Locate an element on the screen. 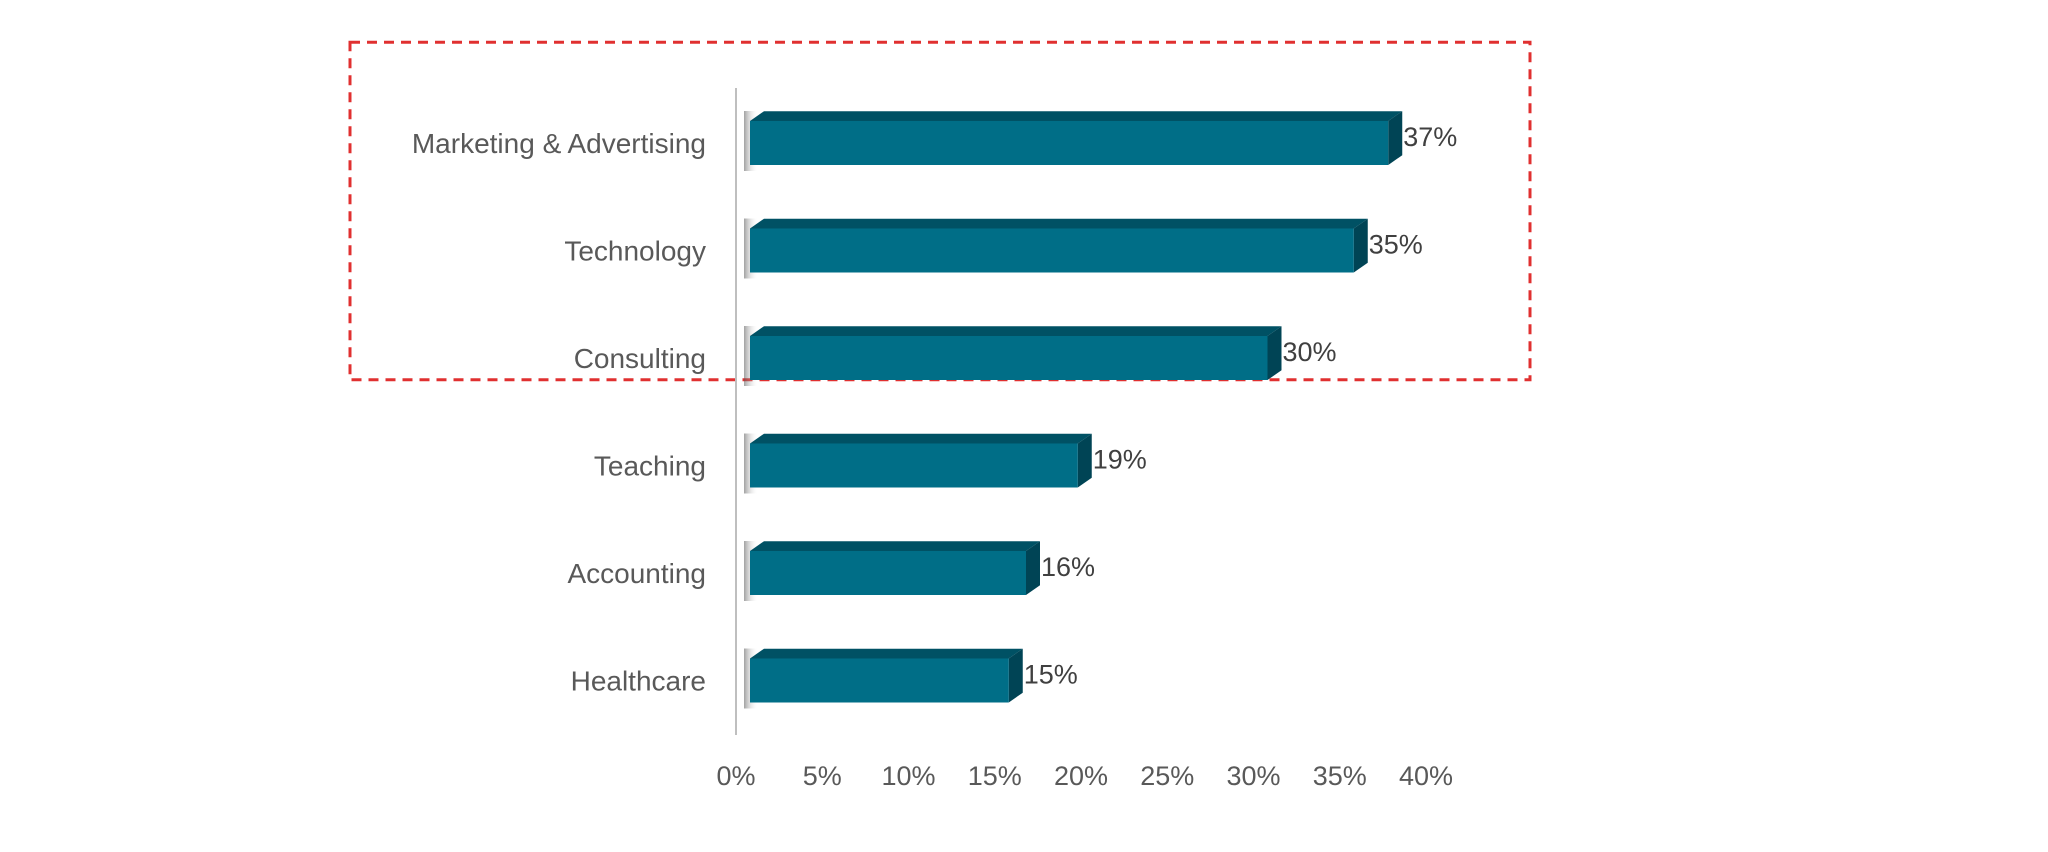 This screenshot has height=852, width=2048. bar-marketing-and-advertising is located at coordinates (1073, 141).